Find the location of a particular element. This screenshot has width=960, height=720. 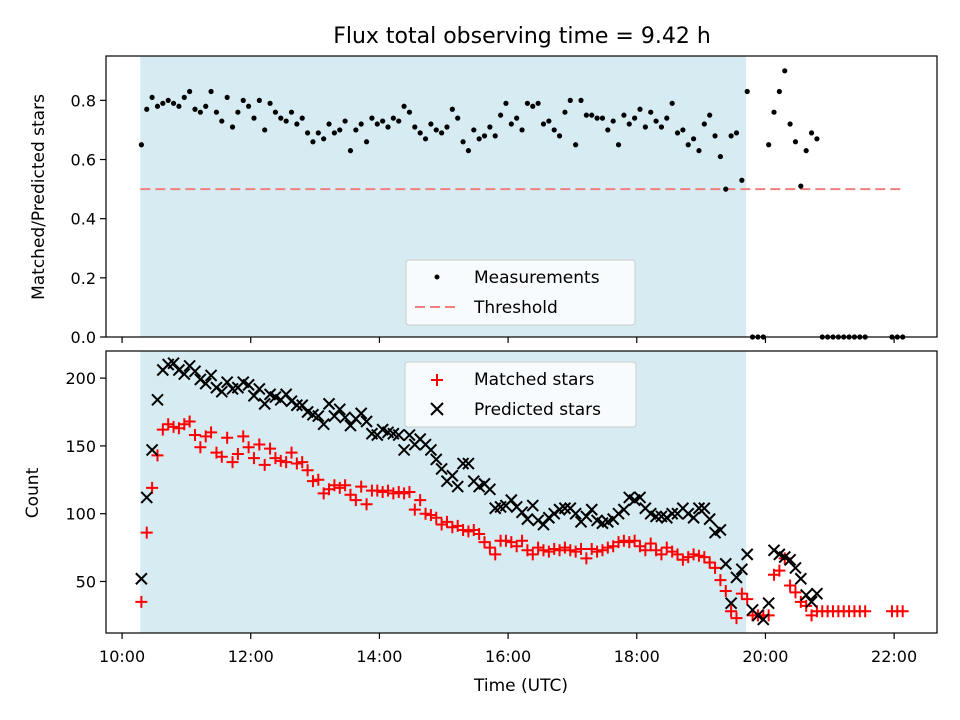

x-tick-label: 16:00 is located at coordinates (508, 656).